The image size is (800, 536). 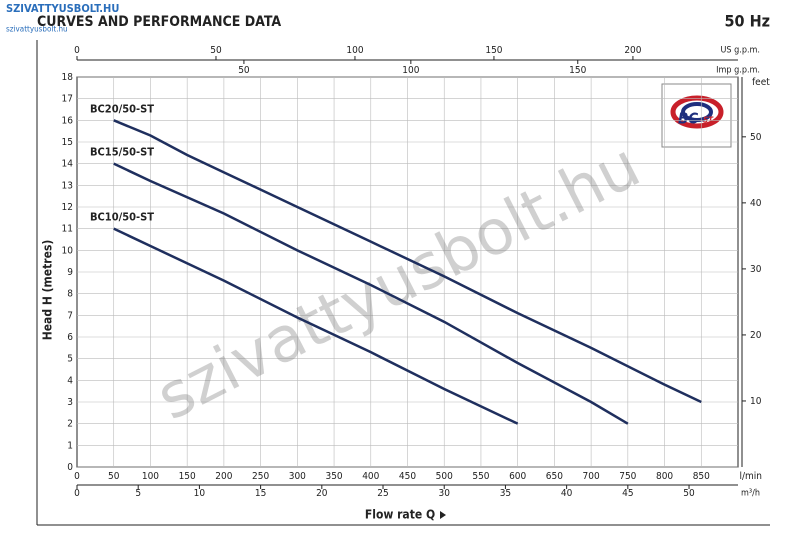 I want to click on arrow, so click(x=443, y=515).